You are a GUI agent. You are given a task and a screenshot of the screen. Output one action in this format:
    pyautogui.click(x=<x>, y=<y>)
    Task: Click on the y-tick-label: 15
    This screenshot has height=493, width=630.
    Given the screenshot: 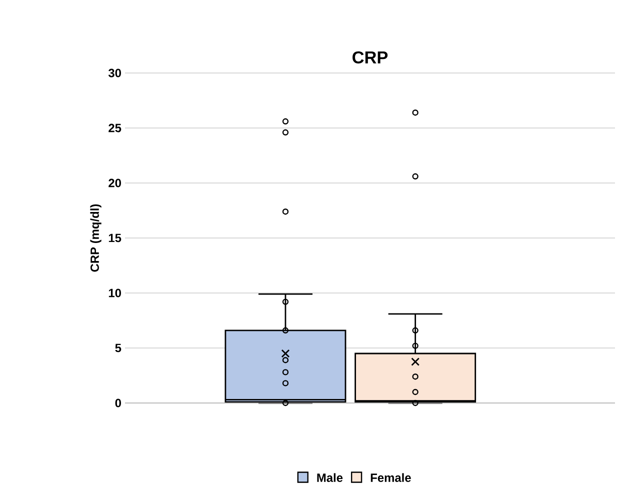 What is the action you would take?
    pyautogui.click(x=115, y=238)
    